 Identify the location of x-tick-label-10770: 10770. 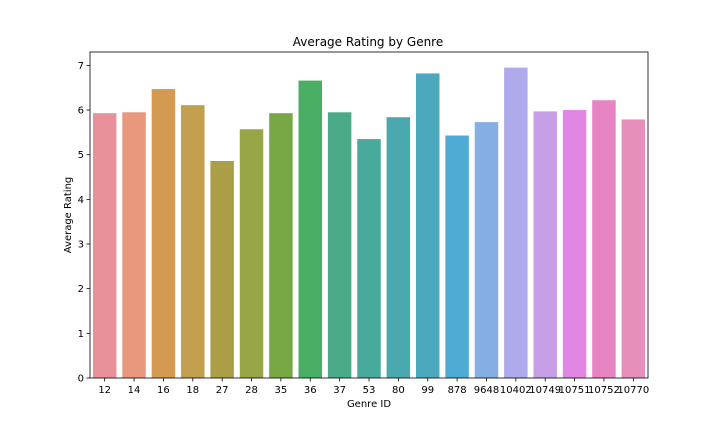
(633, 390).